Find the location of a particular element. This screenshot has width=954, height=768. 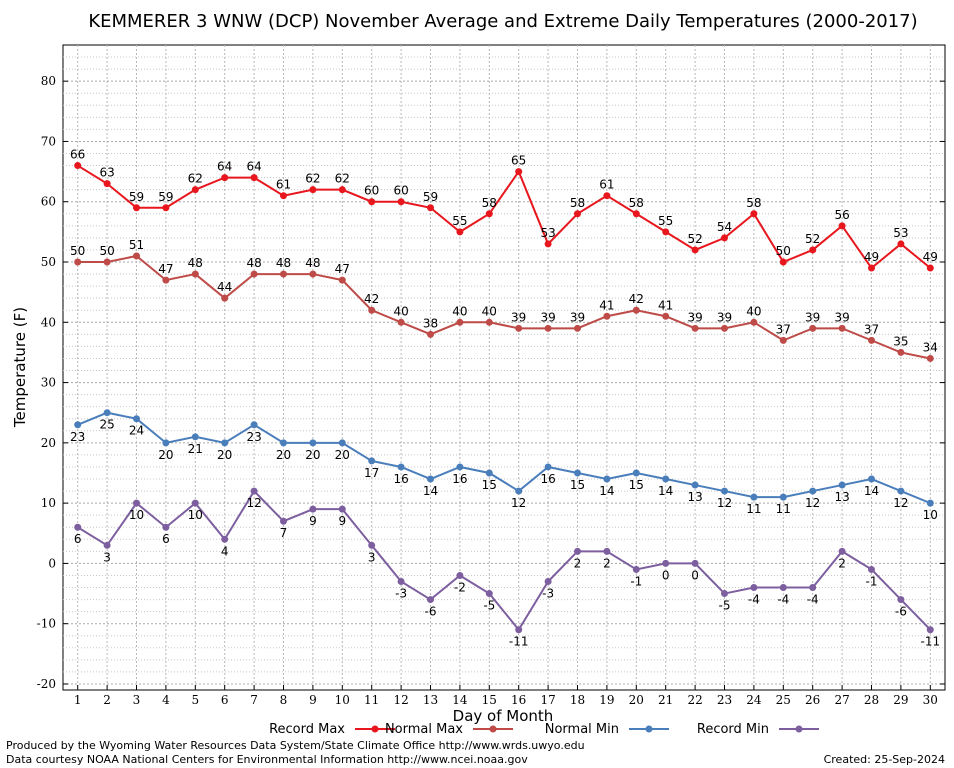

data-label: 58 is located at coordinates (753, 203).